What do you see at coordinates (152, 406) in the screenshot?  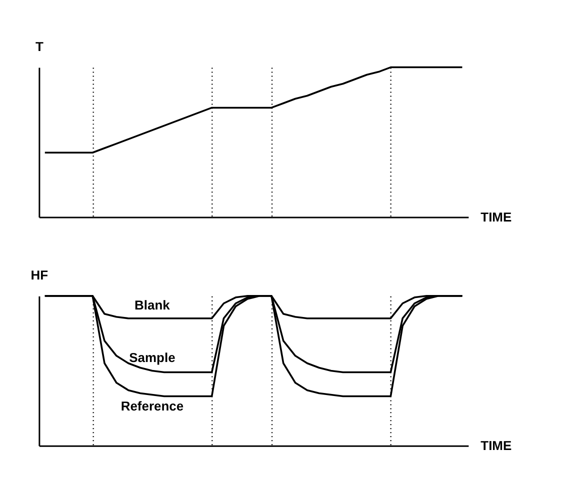 I see `series-label: Reference` at bounding box center [152, 406].